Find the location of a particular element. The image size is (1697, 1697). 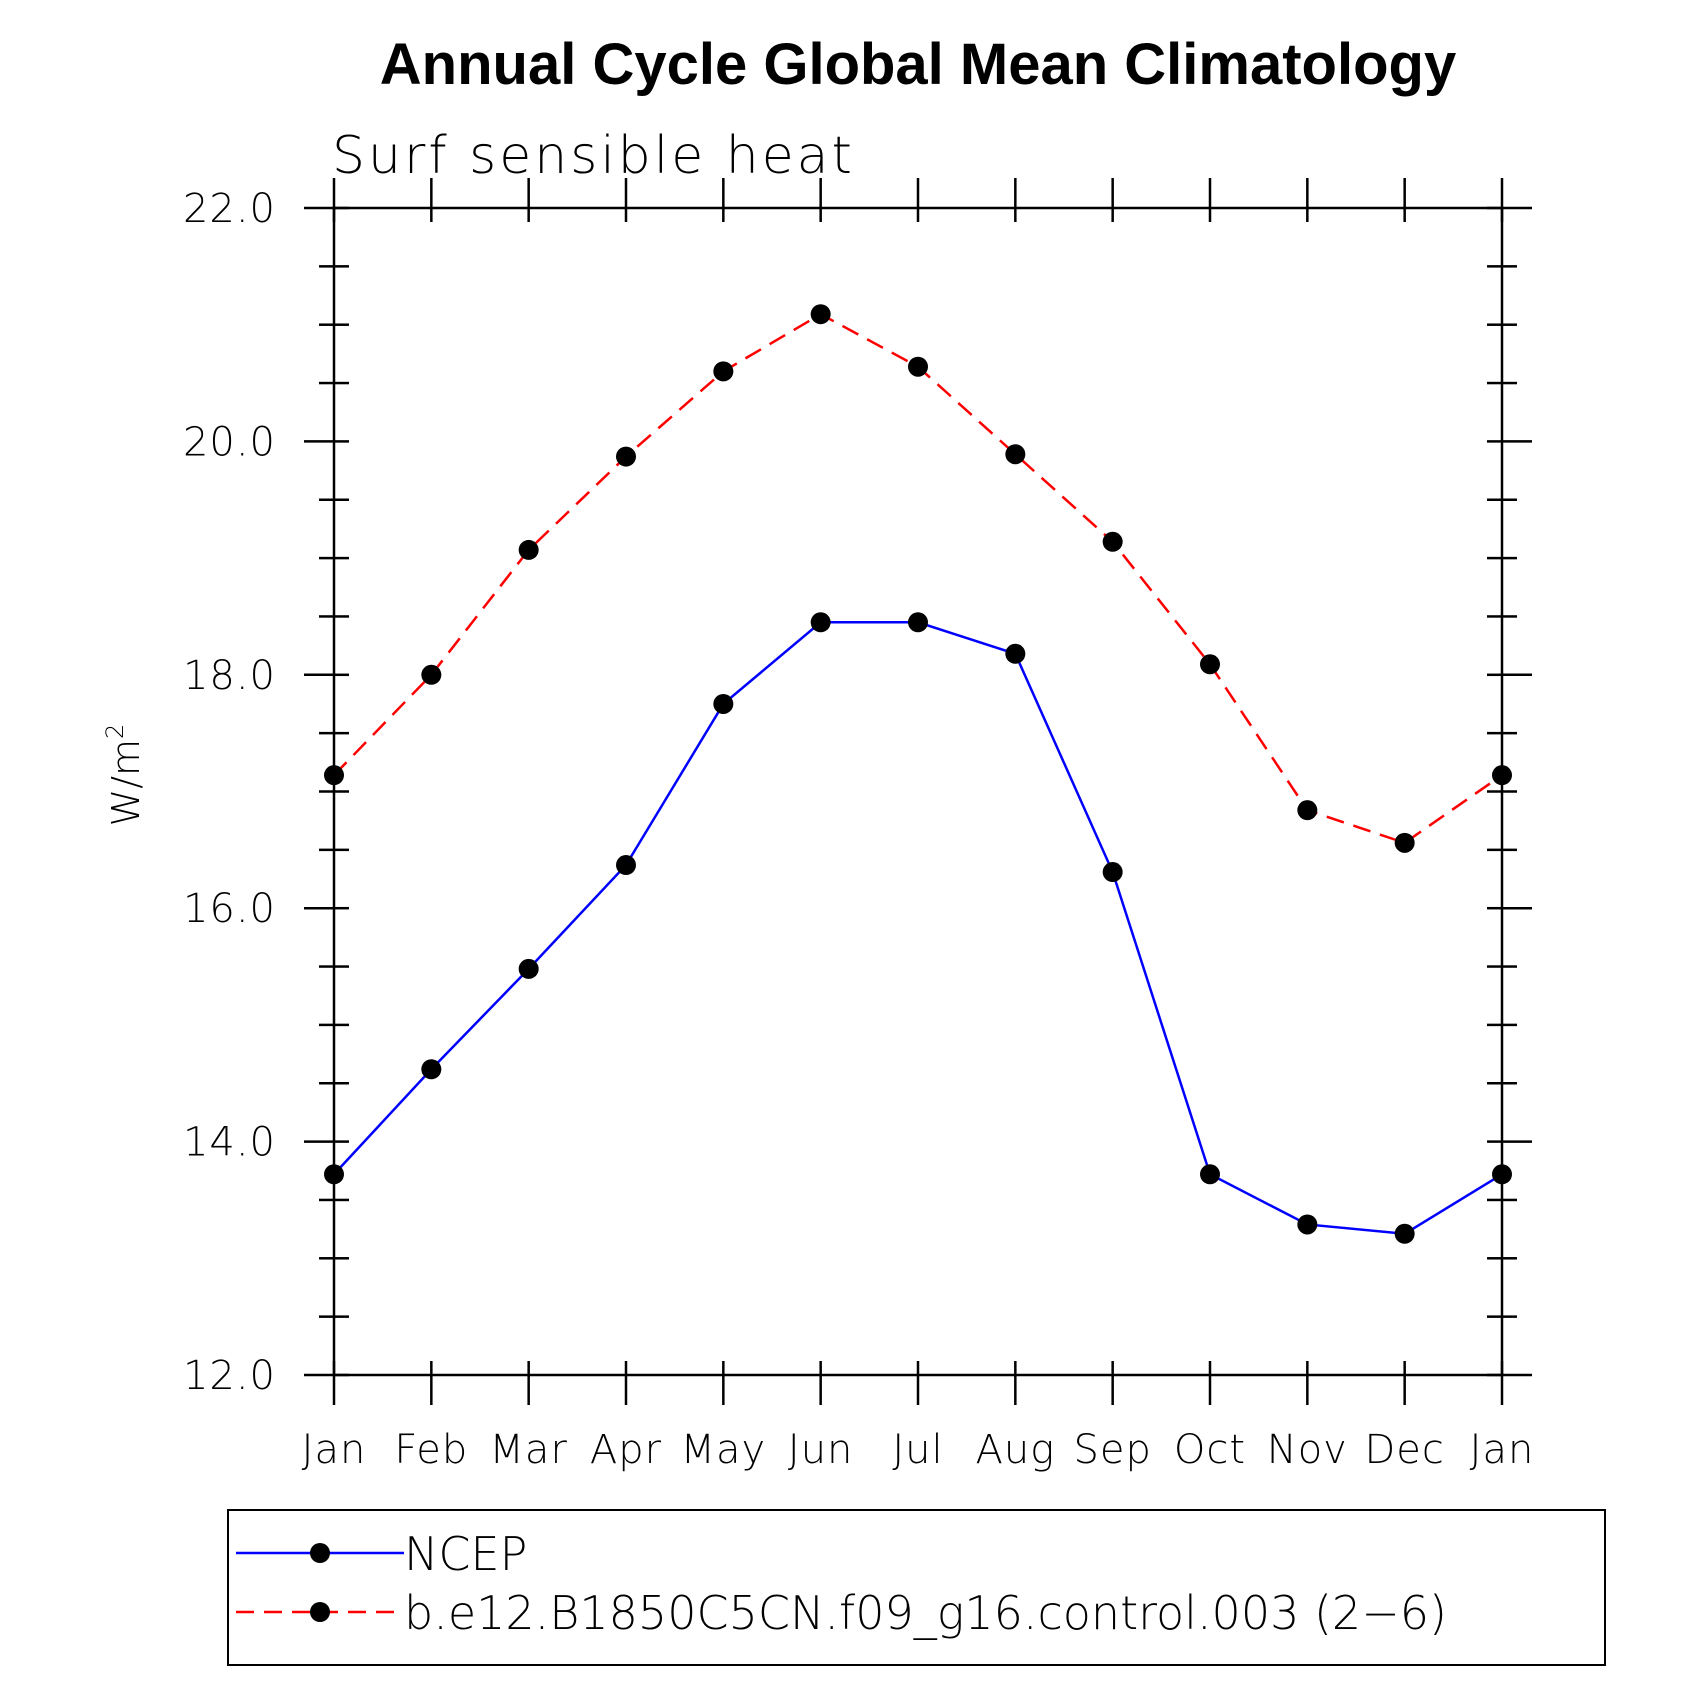

x-tick-label: Sep is located at coordinates (1112, 1450).